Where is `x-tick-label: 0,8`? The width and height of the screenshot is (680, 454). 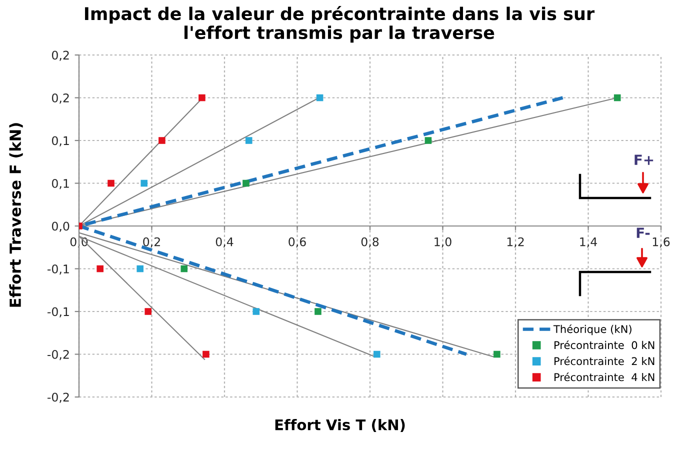 x-tick-label: 0,8 is located at coordinates (370, 242).